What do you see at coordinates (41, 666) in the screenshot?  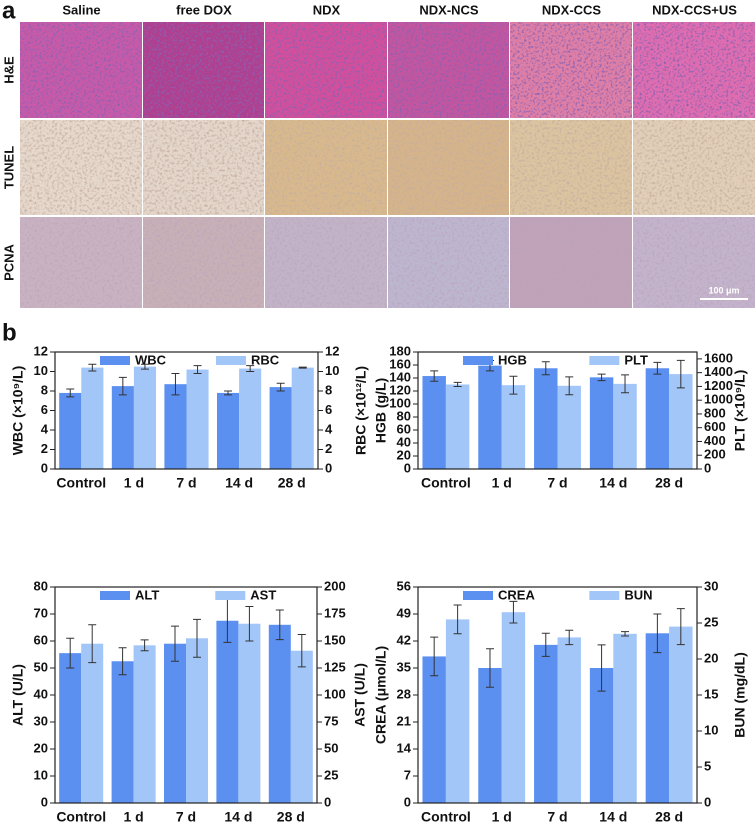 I see `y-tick-label: 50` at bounding box center [41, 666].